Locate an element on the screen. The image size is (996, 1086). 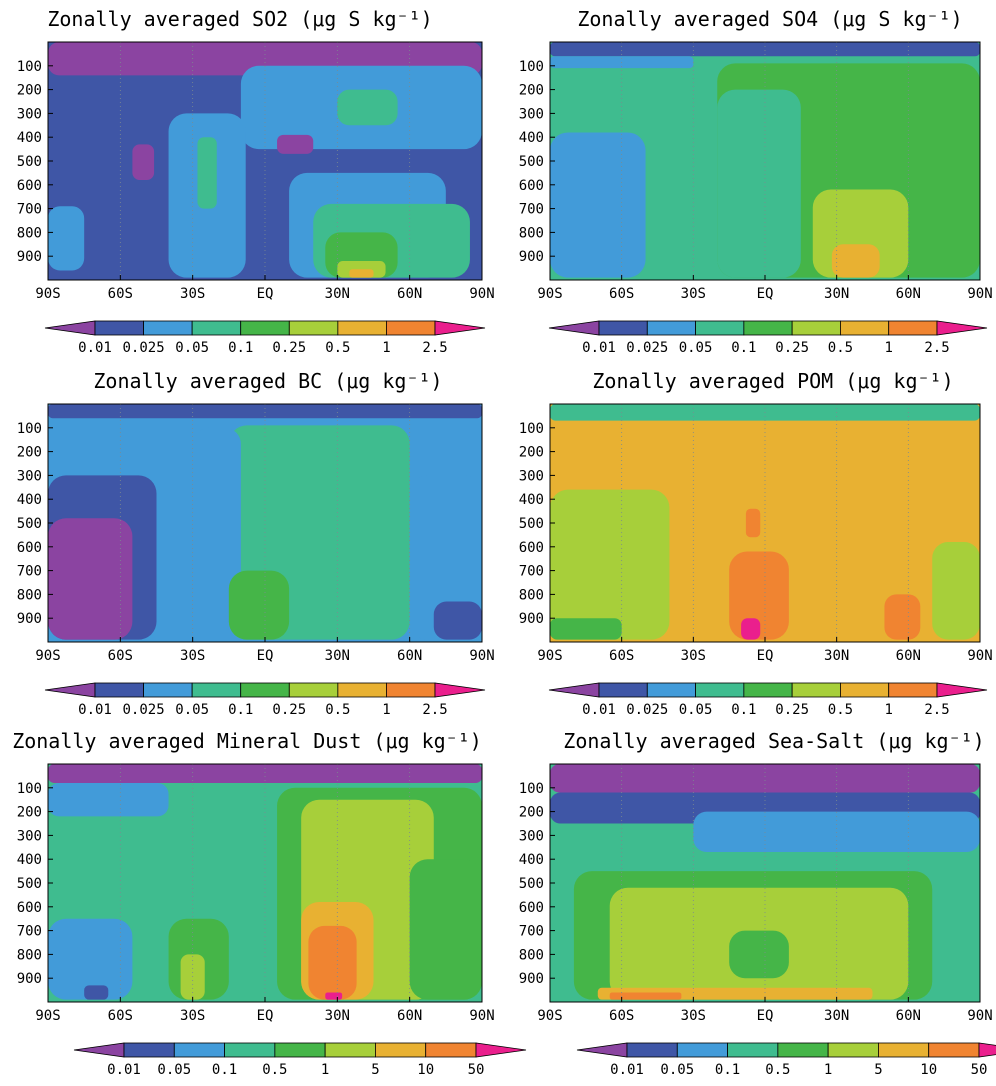
x-tick-label: 30S is located at coordinates (693, 294).